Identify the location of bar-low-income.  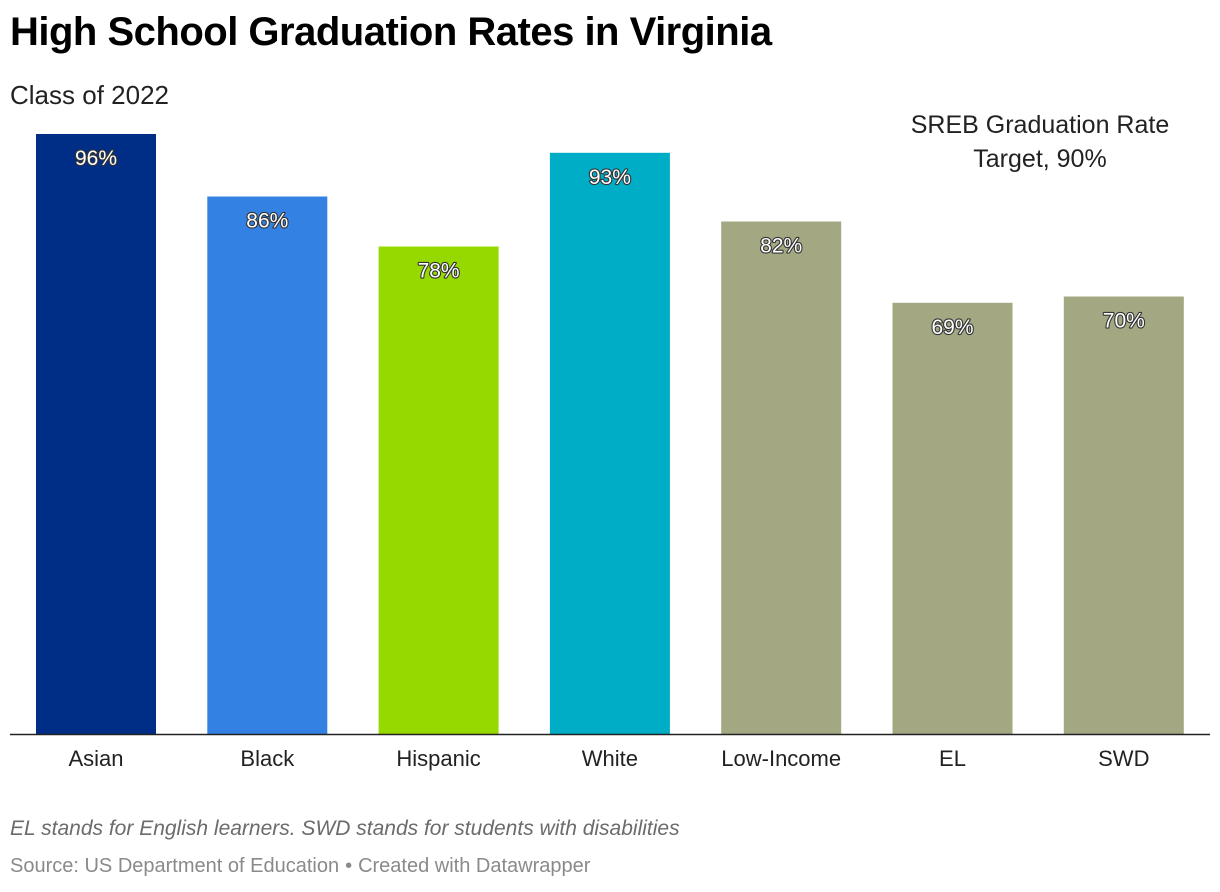
(781, 477).